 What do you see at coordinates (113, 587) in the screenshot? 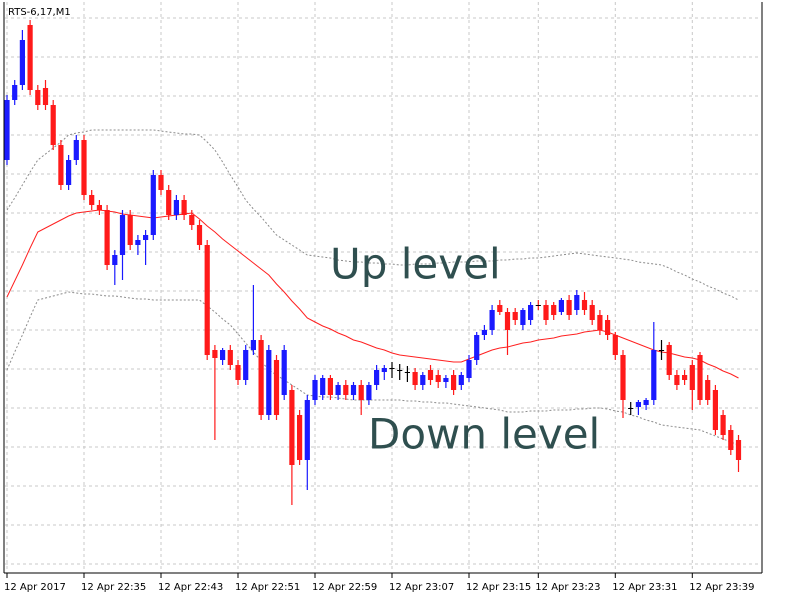
I see `x-tick-label: 12 Apr 22:35` at bounding box center [113, 587].